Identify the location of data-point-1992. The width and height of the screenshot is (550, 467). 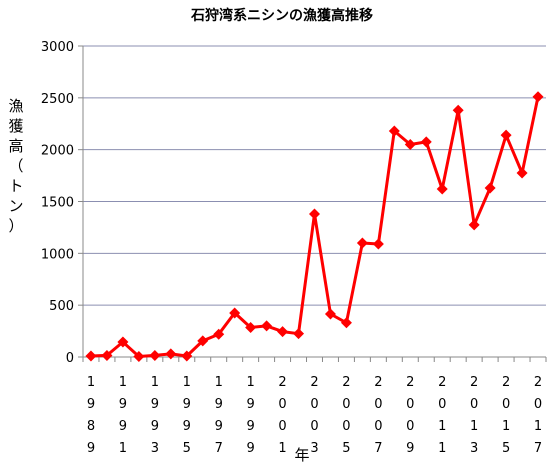
(139, 356).